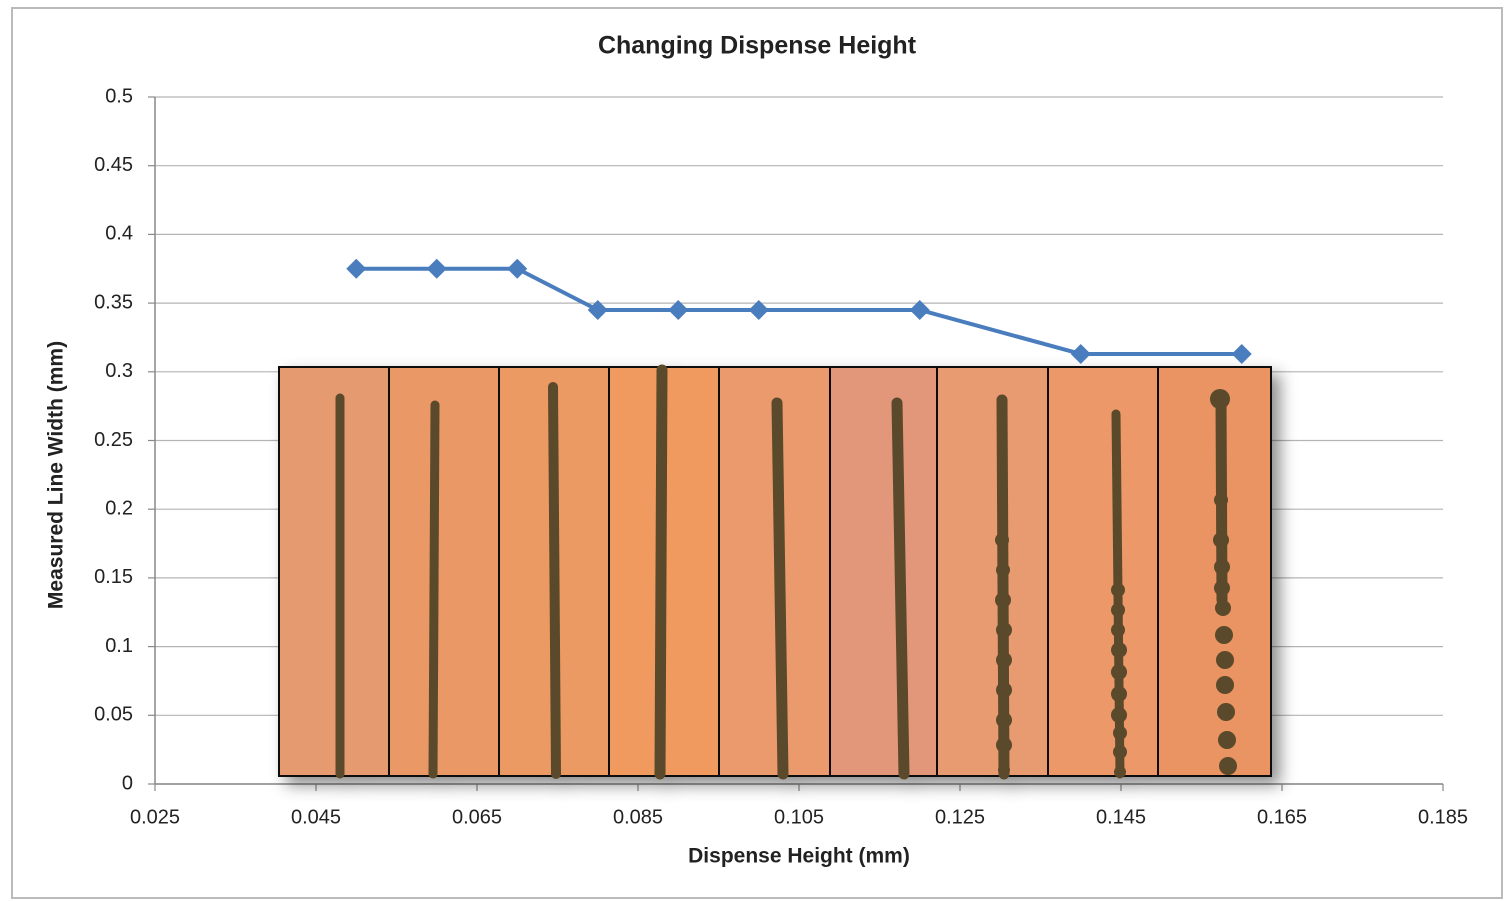 The image size is (1511, 901). What do you see at coordinates (113, 440) in the screenshot?
I see `y-tick-label: 0.25` at bounding box center [113, 440].